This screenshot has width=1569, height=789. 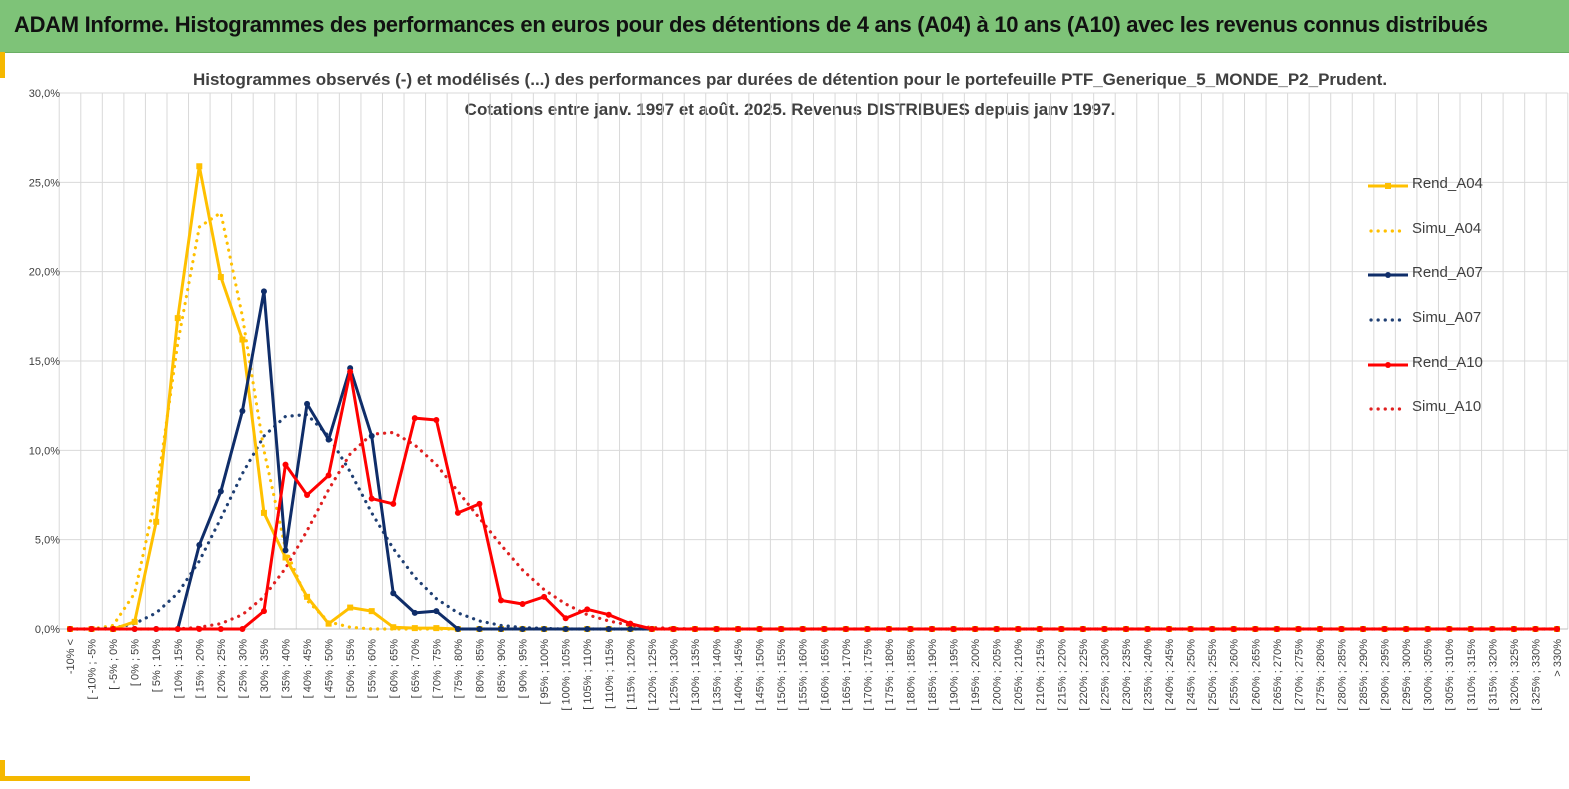 I want to click on legend-label: Simu_A07, so click(x=1447, y=318).